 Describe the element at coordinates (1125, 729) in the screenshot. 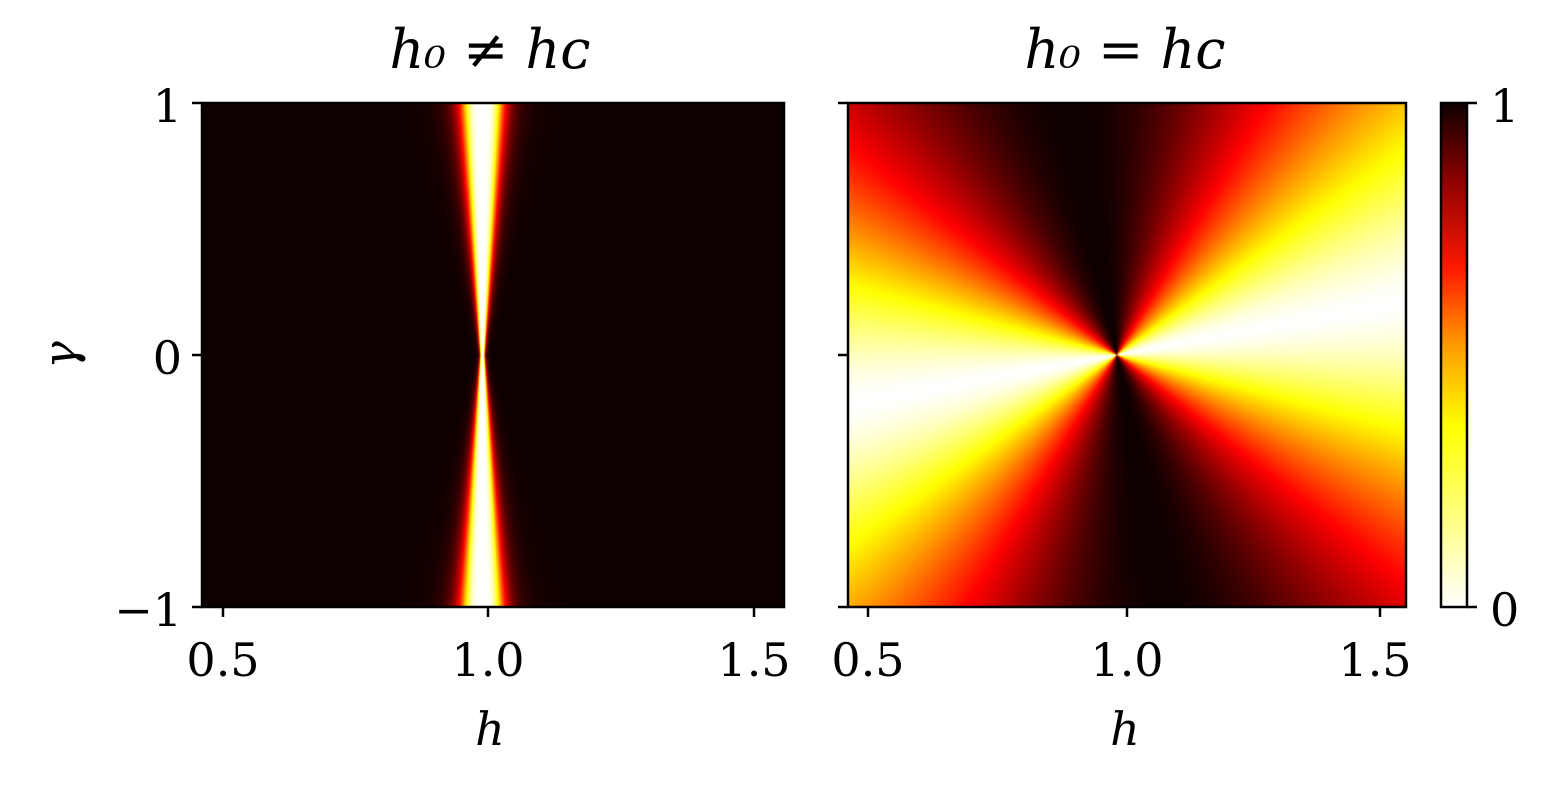

I see `right-xlabel: h` at that location.